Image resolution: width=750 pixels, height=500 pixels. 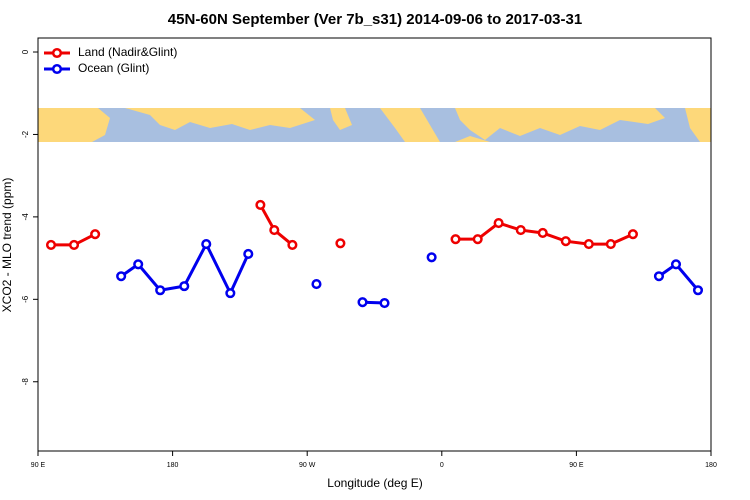 What do you see at coordinates (25, 299) in the screenshot?
I see `y-tick-label: -6` at bounding box center [25, 299].